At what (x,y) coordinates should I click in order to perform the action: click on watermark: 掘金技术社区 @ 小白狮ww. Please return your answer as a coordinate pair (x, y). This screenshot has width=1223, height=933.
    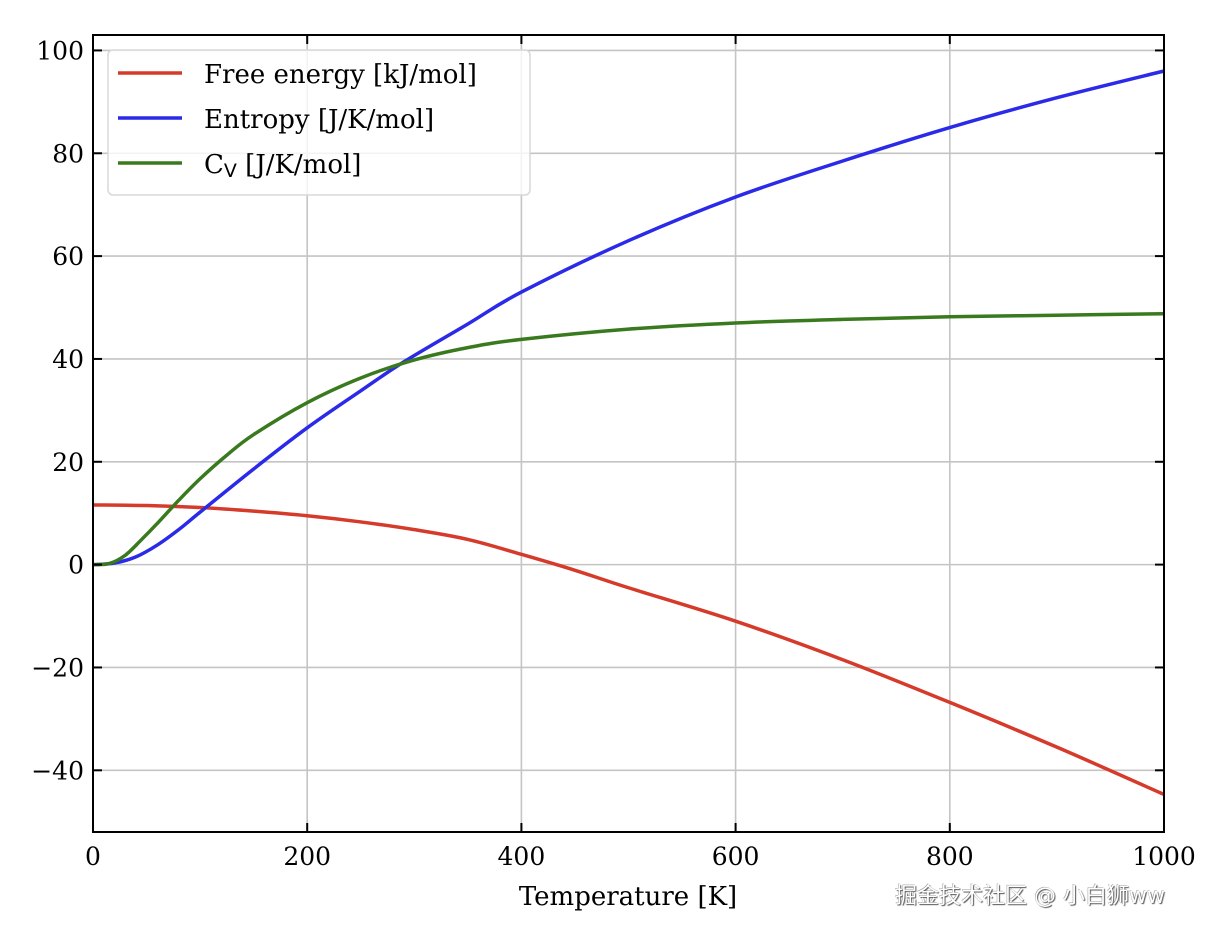
    Looking at the image, I should click on (1030, 896).